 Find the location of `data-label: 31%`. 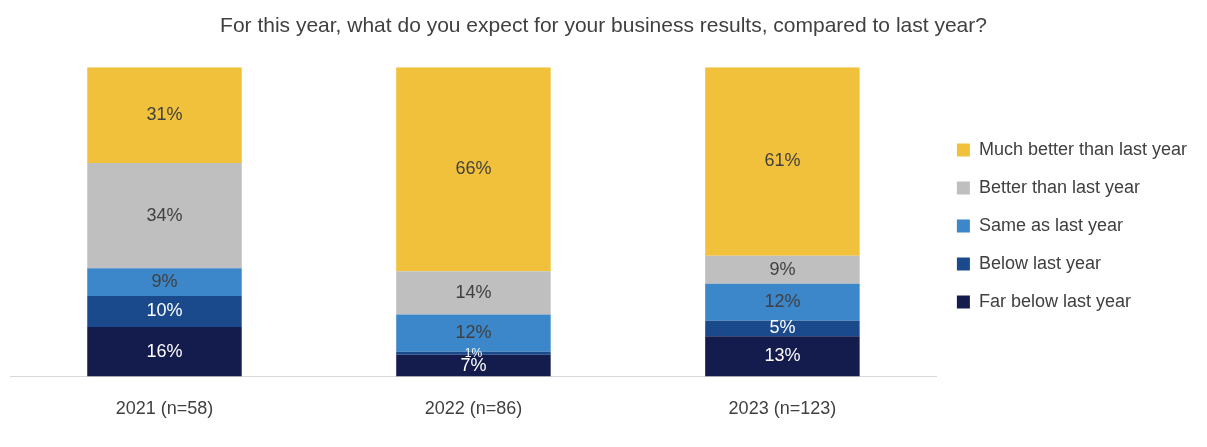

data-label: 31% is located at coordinates (164, 114).